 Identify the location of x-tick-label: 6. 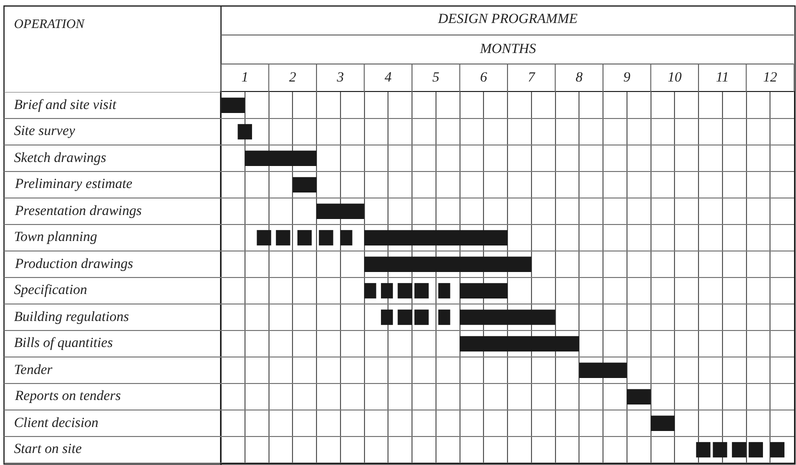
(484, 78).